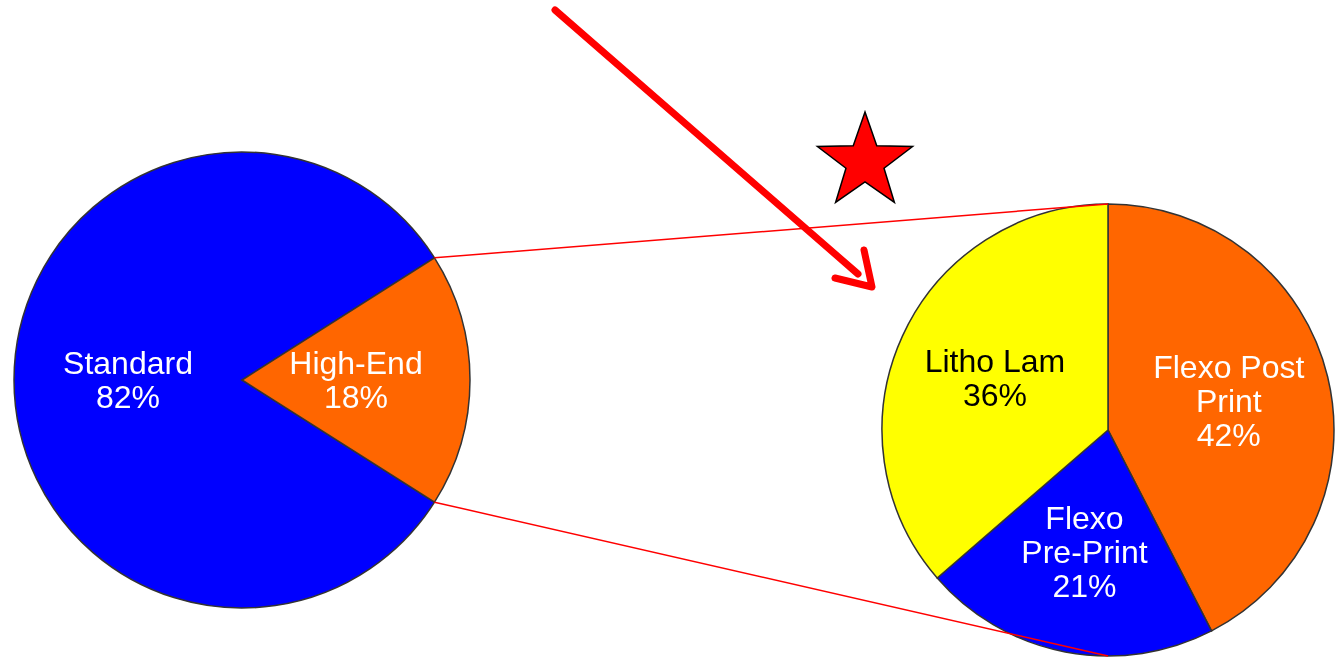 The image size is (1339, 669). What do you see at coordinates (995, 361) in the screenshot?
I see `slice-label: Litho Lam` at bounding box center [995, 361].